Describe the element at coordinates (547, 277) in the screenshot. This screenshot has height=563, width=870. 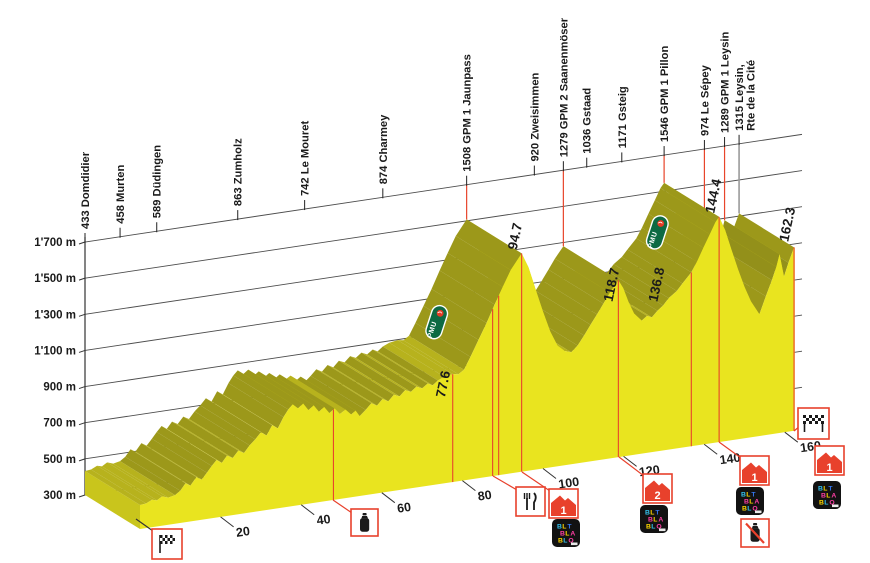
I see `sprint-badges: PMU PMU` at that location.